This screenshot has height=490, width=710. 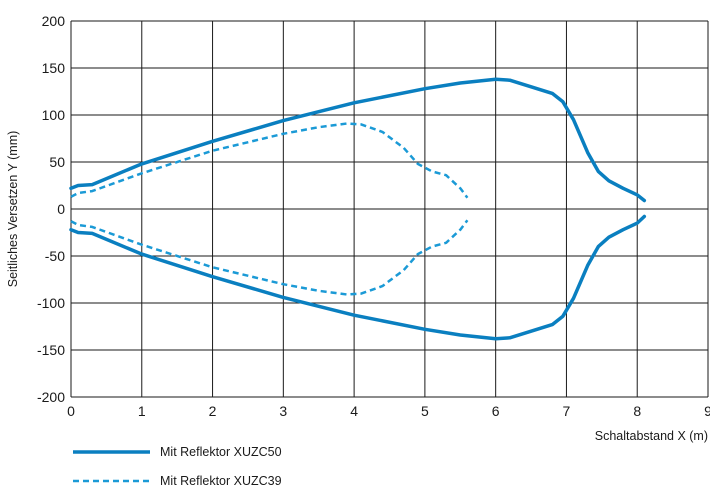 What do you see at coordinates (51, 397) in the screenshot?
I see `y-tick-label-8: -200` at bounding box center [51, 397].